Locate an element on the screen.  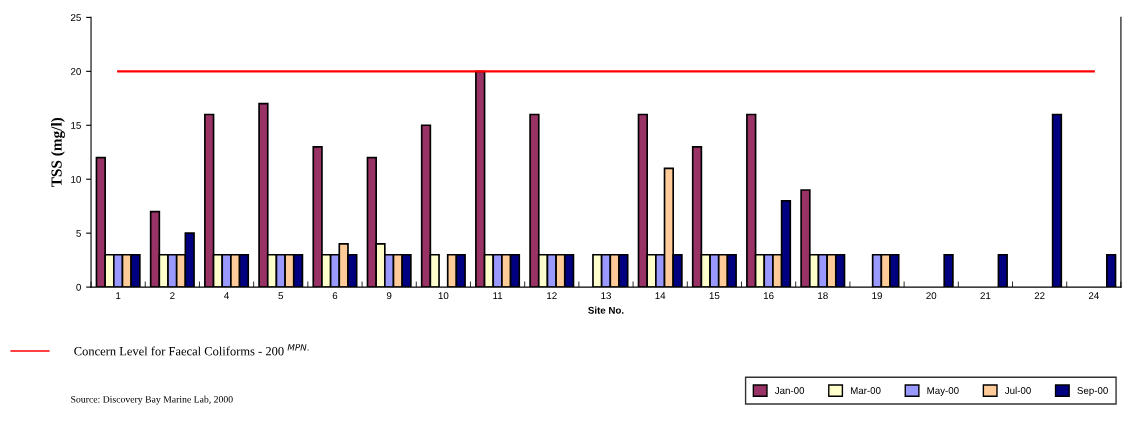
x-axis-title: Site No. is located at coordinates (606, 310).